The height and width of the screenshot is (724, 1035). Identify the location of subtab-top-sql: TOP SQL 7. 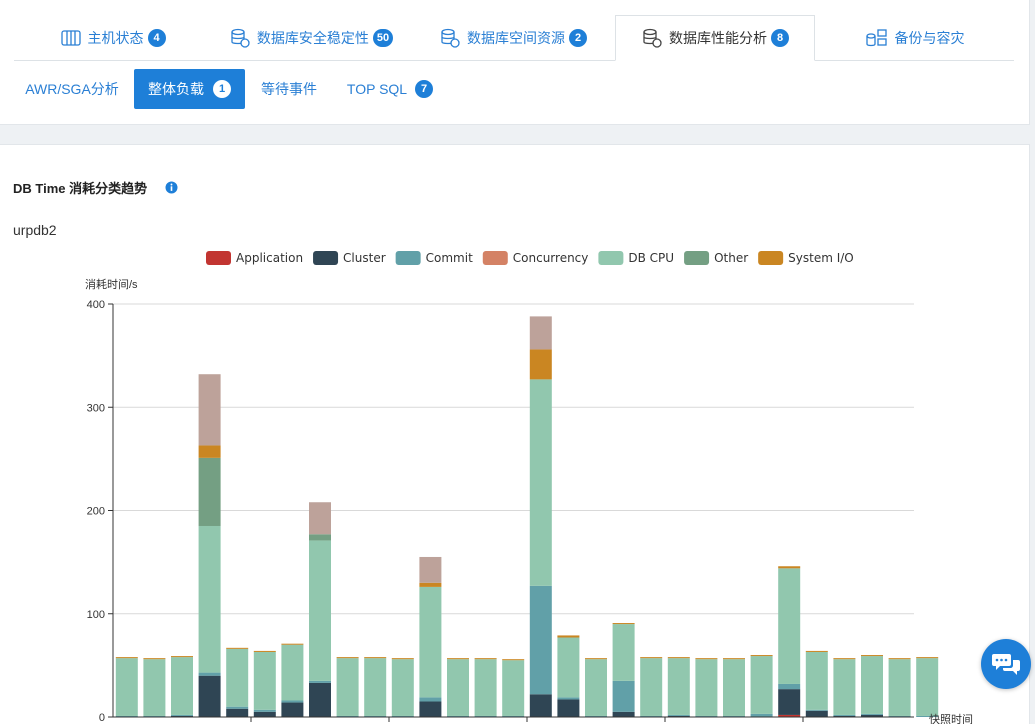
(390, 89).